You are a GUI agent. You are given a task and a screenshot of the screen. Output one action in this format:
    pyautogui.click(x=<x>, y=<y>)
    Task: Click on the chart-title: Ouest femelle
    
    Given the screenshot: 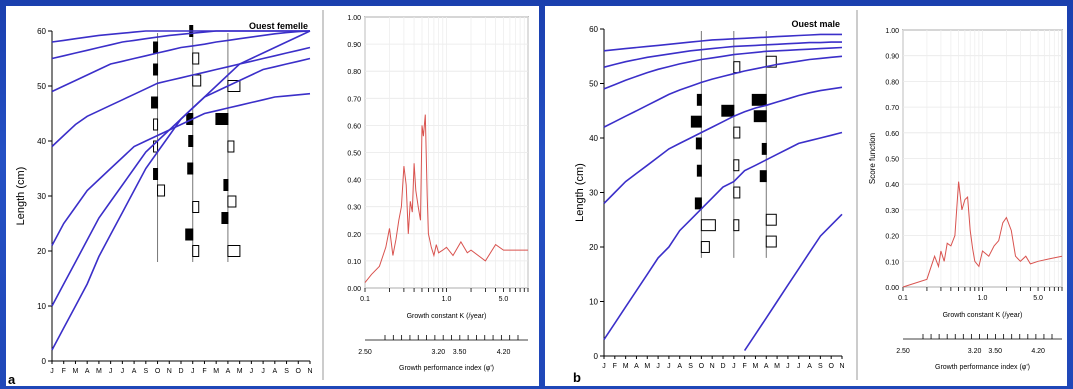 What is the action you would take?
    pyautogui.click(x=278, y=26)
    